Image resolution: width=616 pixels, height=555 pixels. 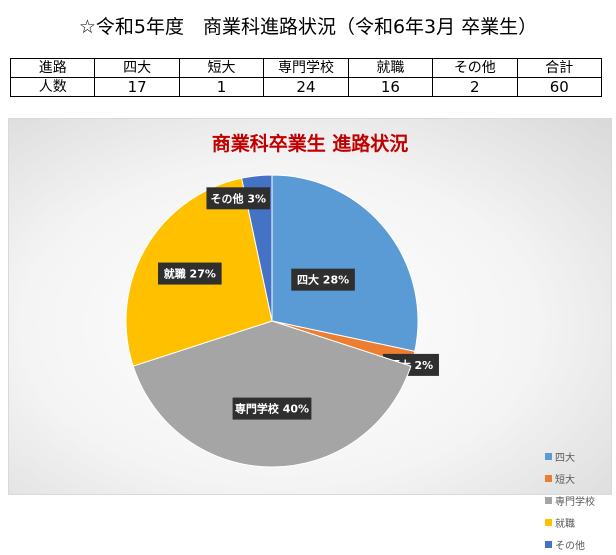 I want to click on data-label-shushoku: 就職 27%, so click(x=190, y=273).